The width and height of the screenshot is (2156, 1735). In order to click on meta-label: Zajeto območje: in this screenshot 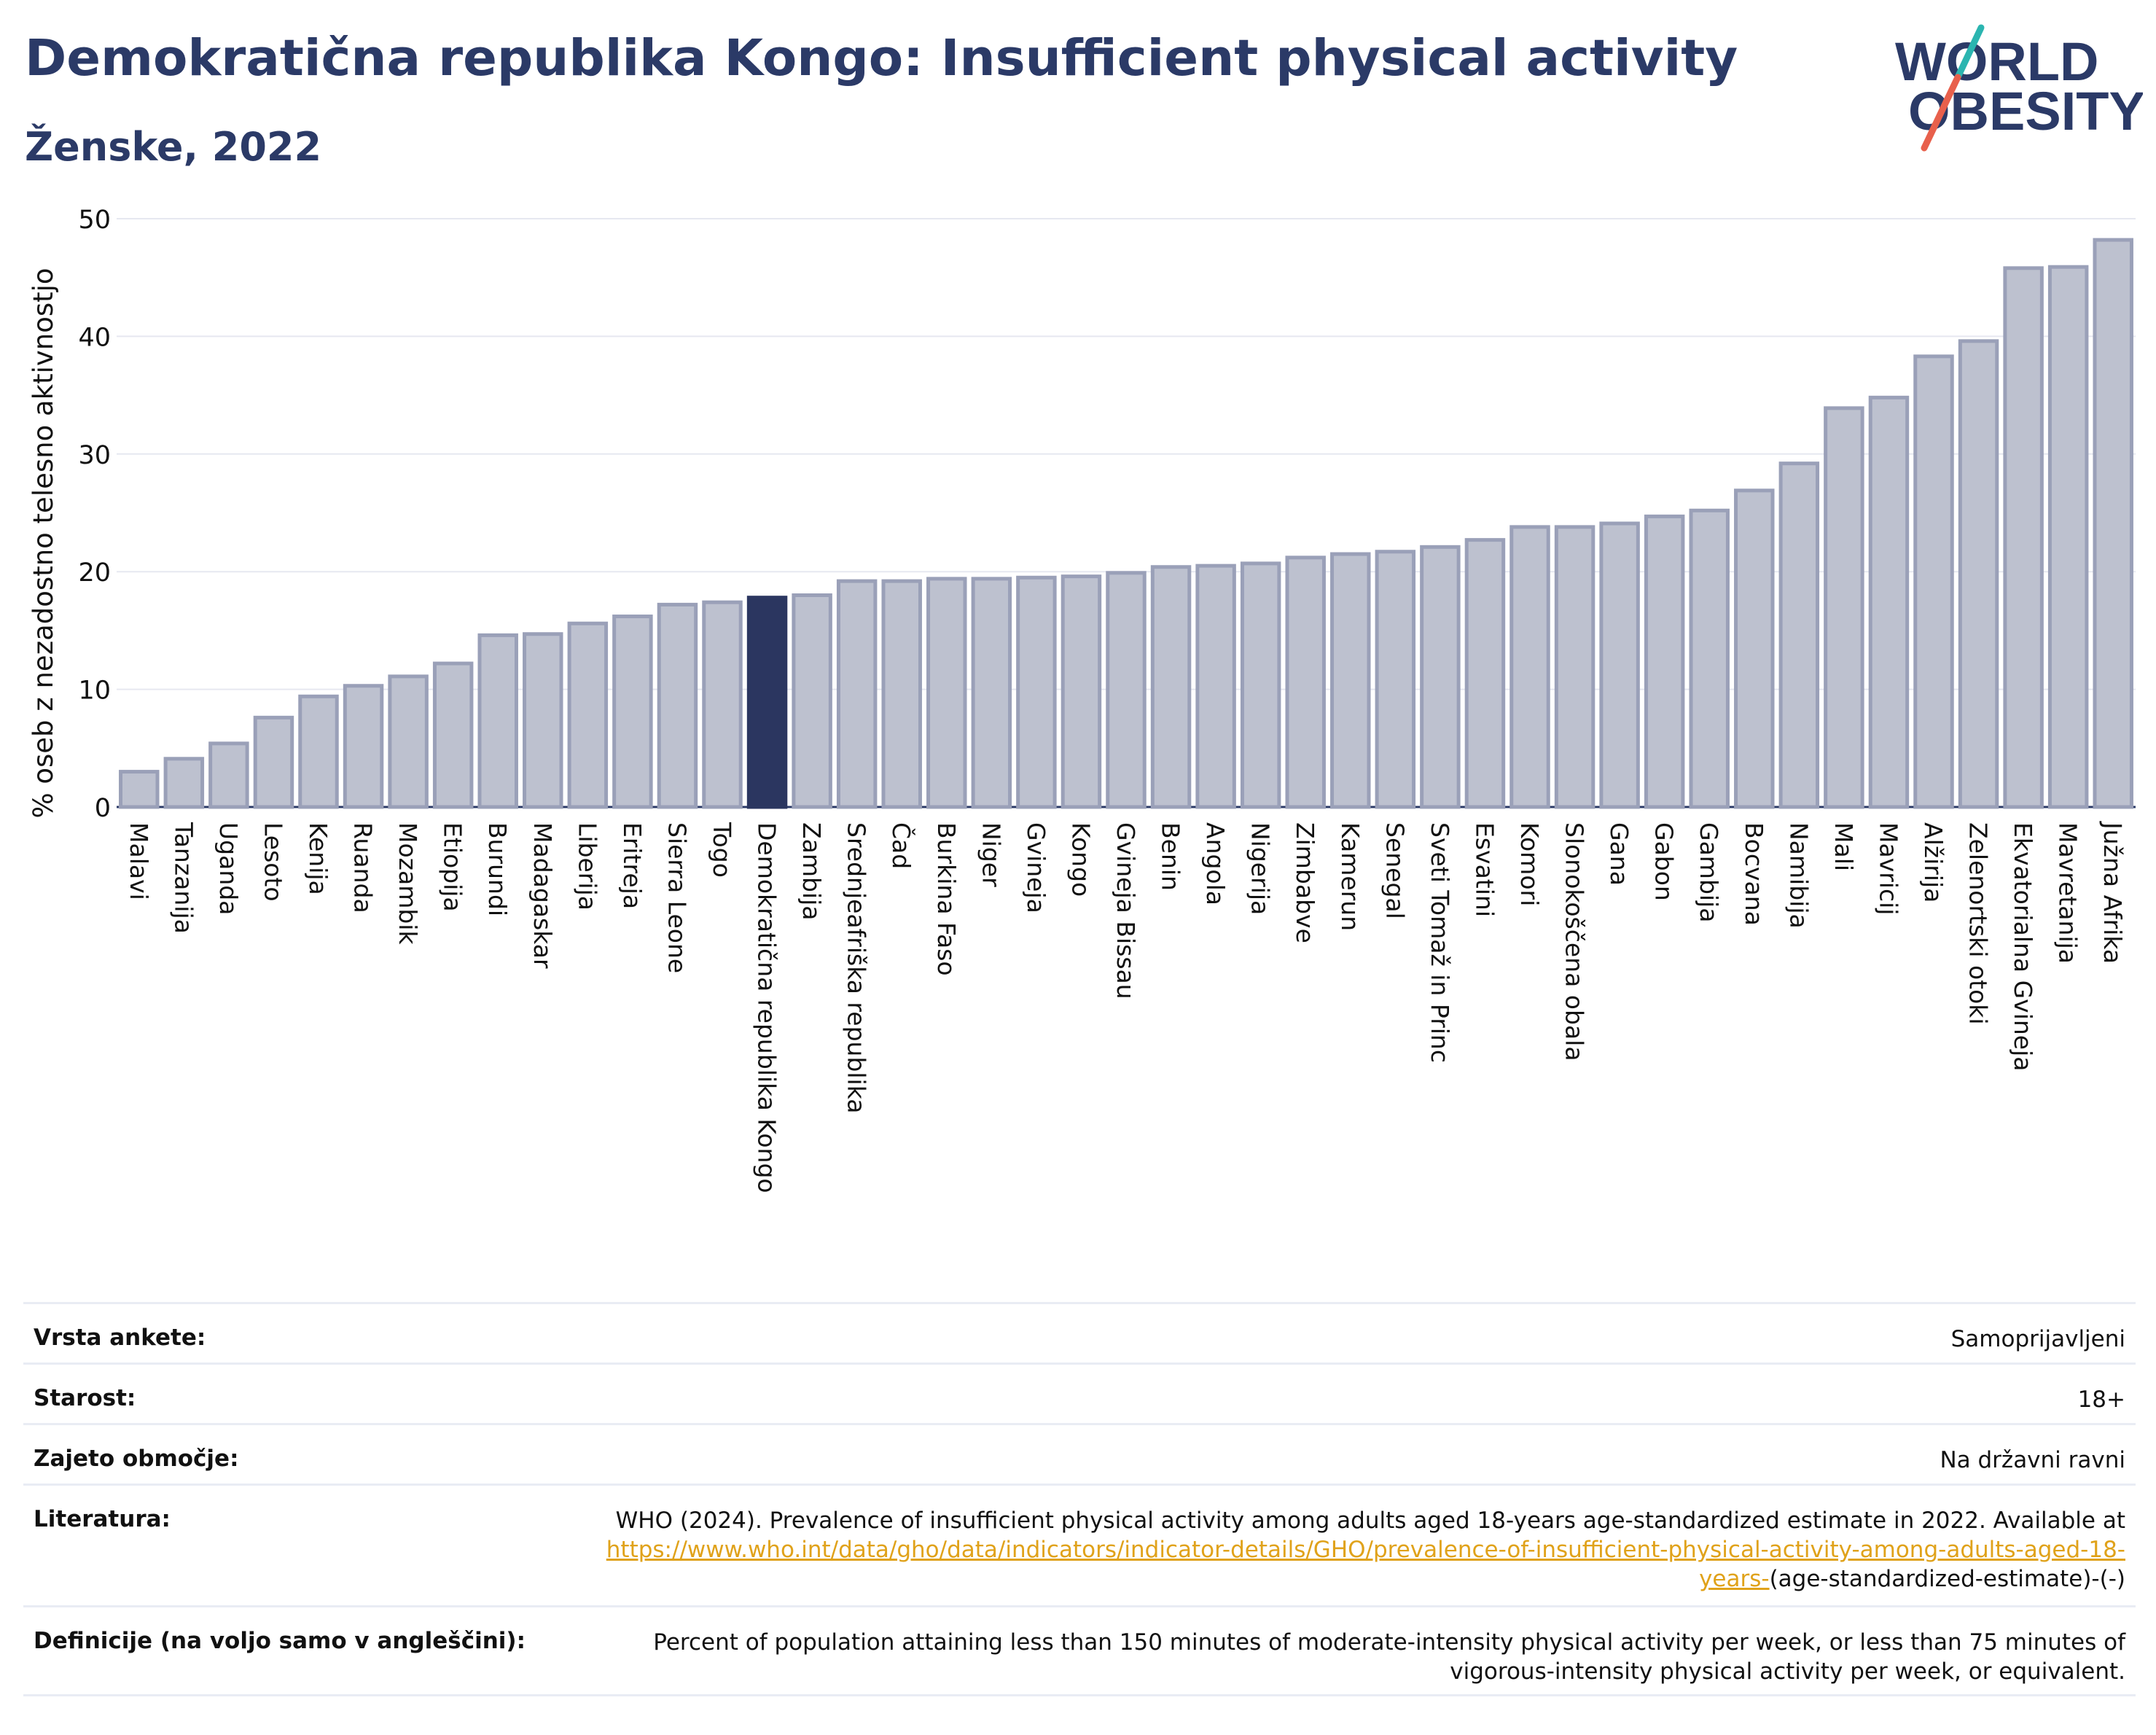, I will do `click(137, 1459)`.